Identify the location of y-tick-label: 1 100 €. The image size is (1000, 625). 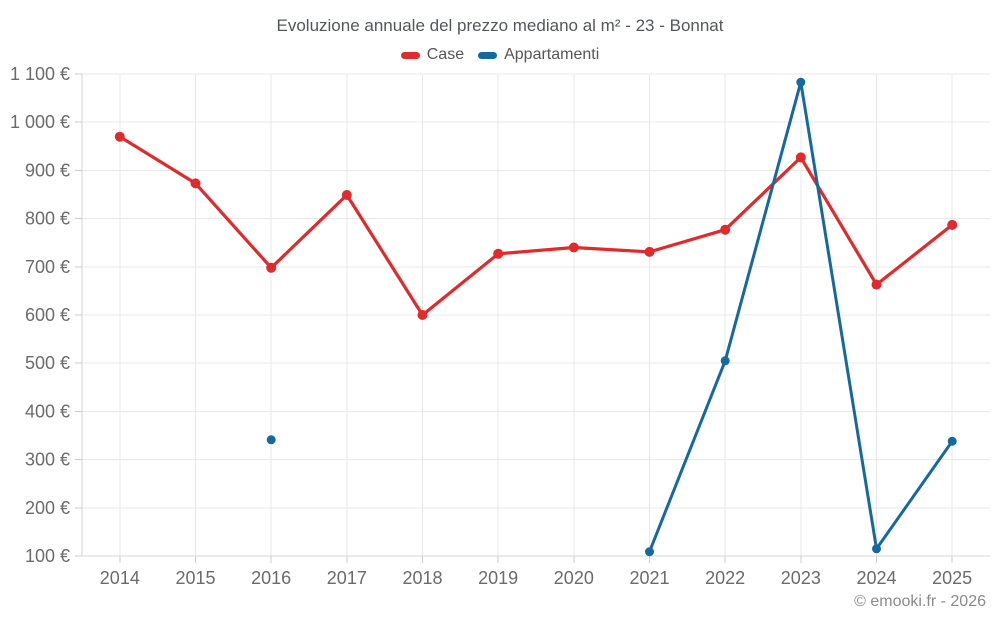
(40, 74).